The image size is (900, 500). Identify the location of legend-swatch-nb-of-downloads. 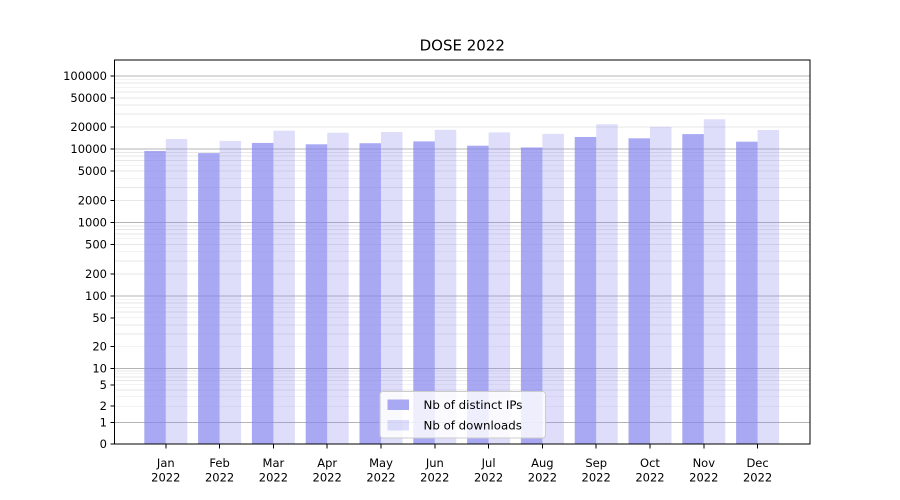
(398, 425).